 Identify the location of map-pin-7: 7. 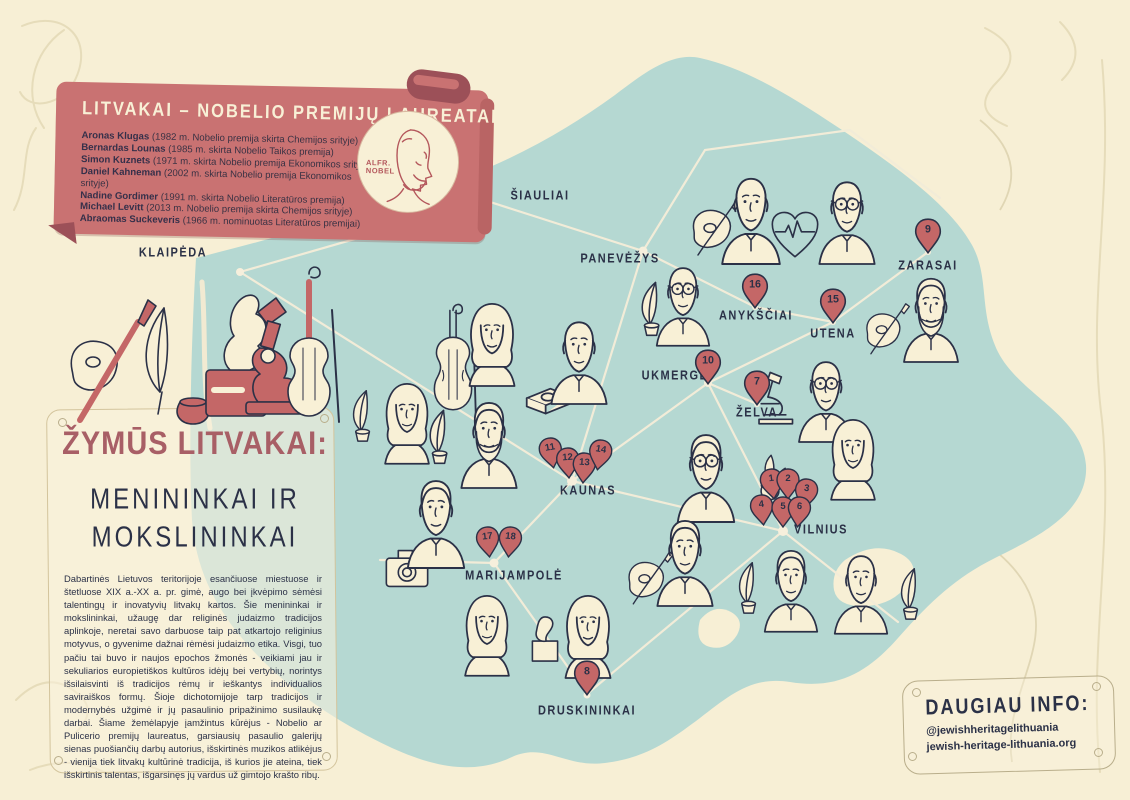
(757, 388).